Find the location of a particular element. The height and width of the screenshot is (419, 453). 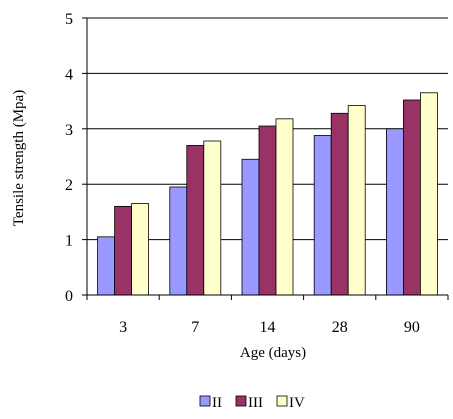

y-tick-label: 3 is located at coordinates (69, 130).